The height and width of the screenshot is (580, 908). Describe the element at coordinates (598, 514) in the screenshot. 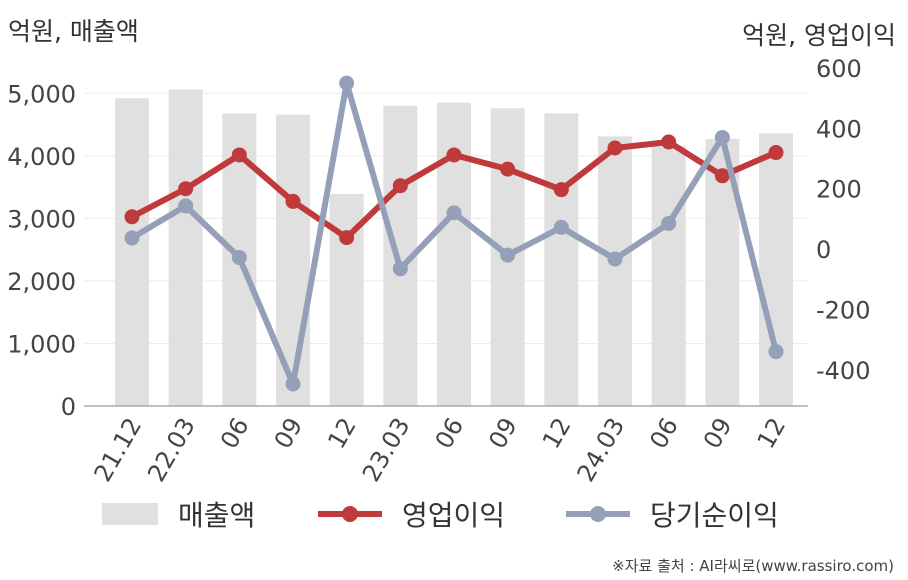

I see `legend-swatch-net-income` at that location.